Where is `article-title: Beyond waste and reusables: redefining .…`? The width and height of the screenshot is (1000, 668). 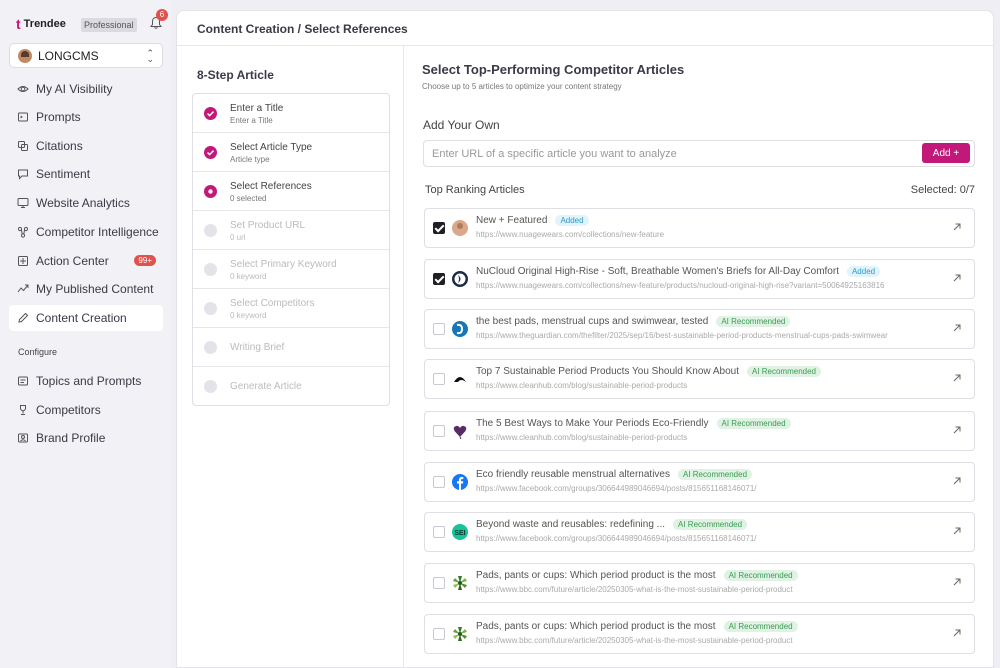 article-title: Beyond waste and reusables: redefining .… is located at coordinates (571, 524).